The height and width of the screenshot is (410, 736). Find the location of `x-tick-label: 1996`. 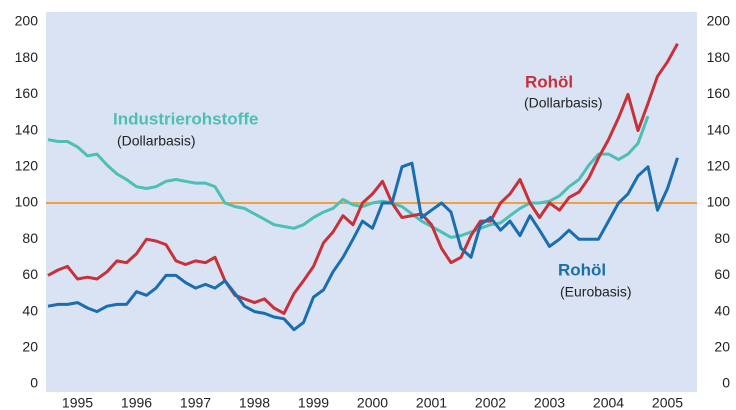

x-tick-label: 1996 is located at coordinates (136, 402).